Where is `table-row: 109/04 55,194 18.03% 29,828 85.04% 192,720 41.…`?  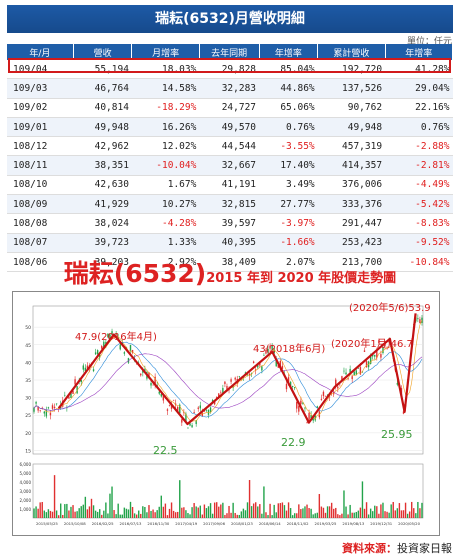
table-row: 109/04 55,194 18.03% 29,828 85.04% 192,720 41.… is located at coordinates (230, 70).